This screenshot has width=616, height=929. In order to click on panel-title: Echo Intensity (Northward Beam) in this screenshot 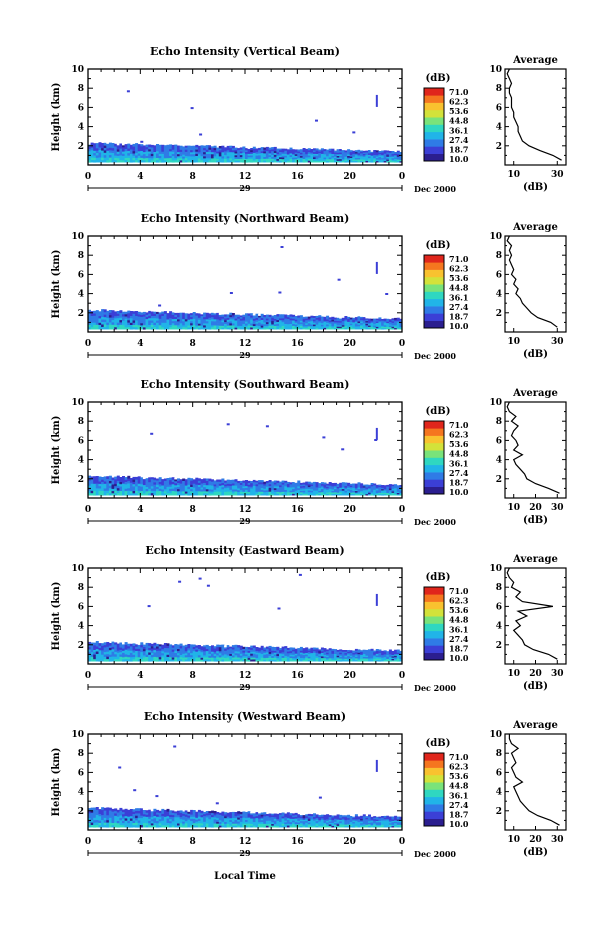, I will do `click(245, 218)`.